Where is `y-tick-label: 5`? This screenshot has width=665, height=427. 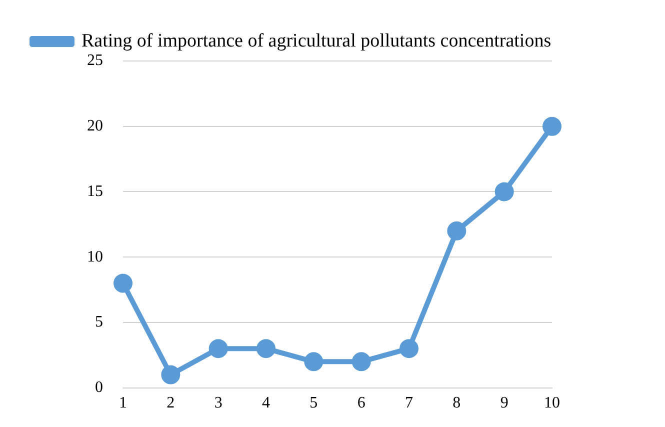
y-tick-label: 5 is located at coordinates (99, 322).